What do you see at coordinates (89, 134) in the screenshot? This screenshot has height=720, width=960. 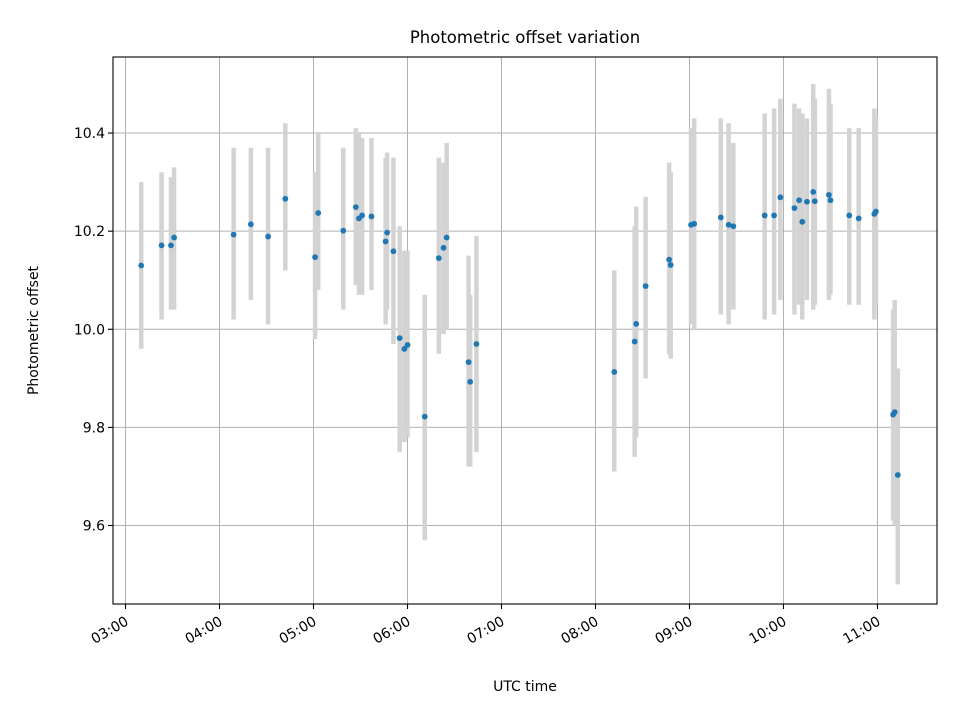 I see `y-tick-label: 10.4` at bounding box center [89, 134].